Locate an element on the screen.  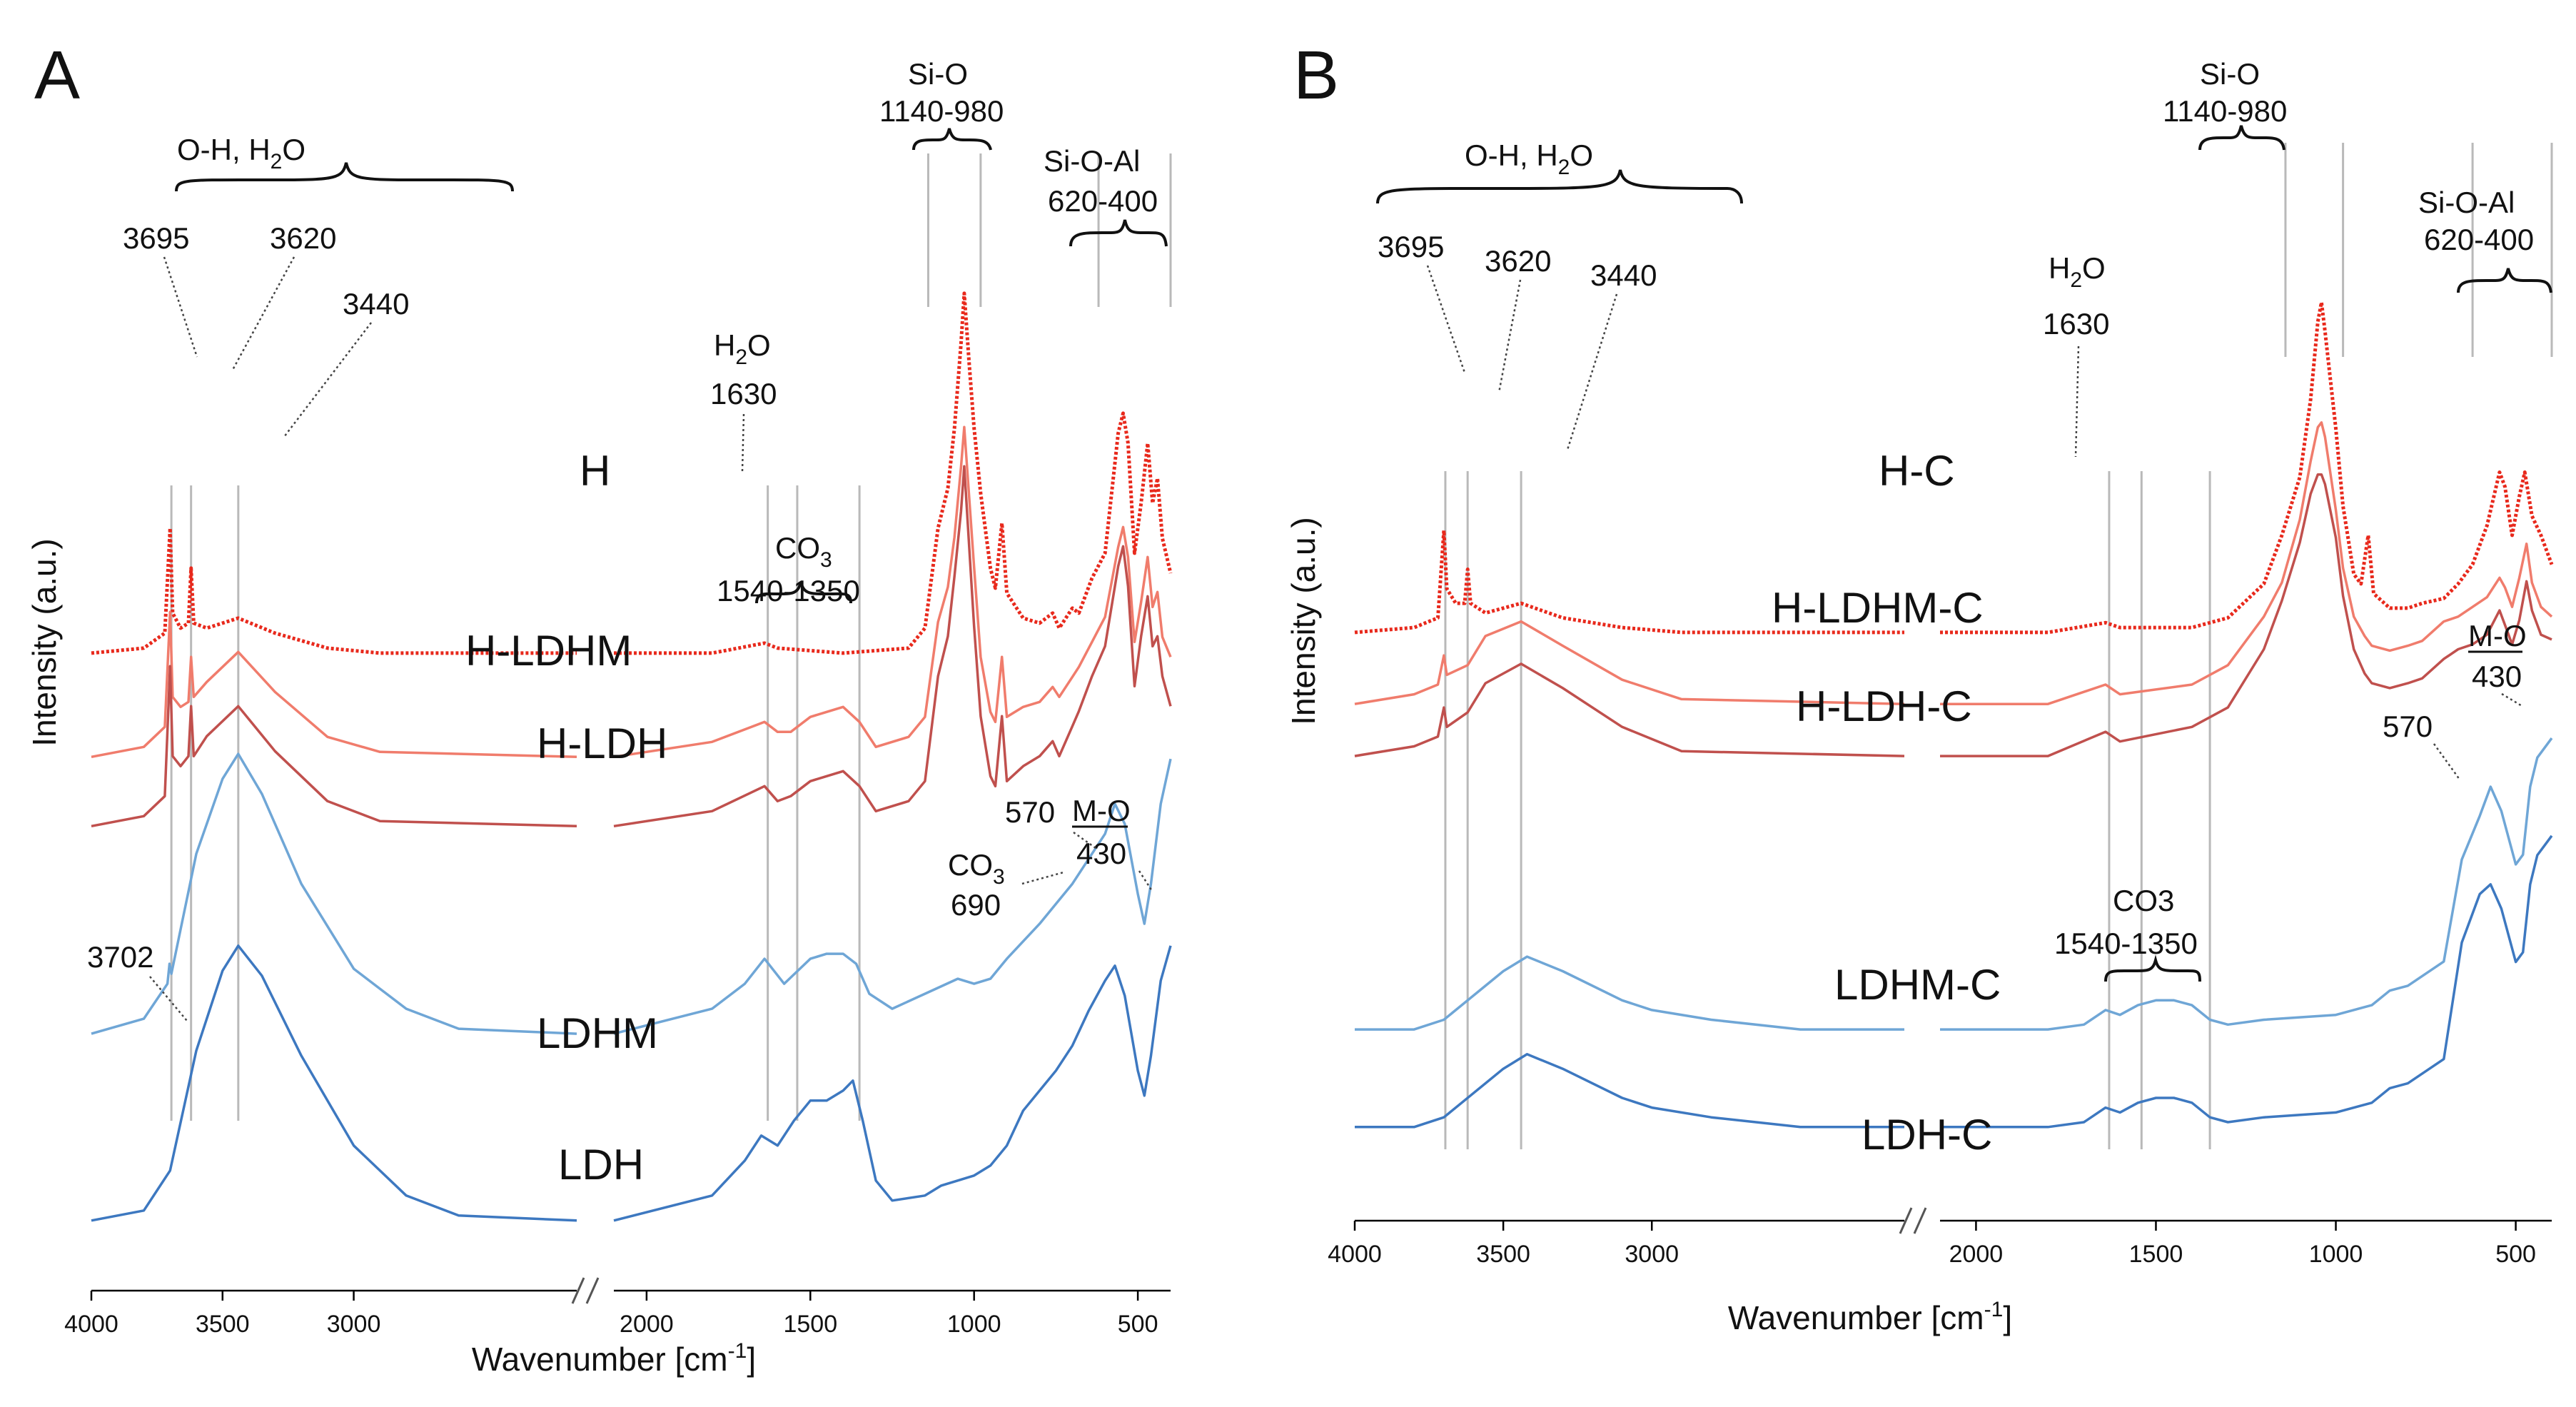
brace-sio-a is located at coordinates (952, 140).